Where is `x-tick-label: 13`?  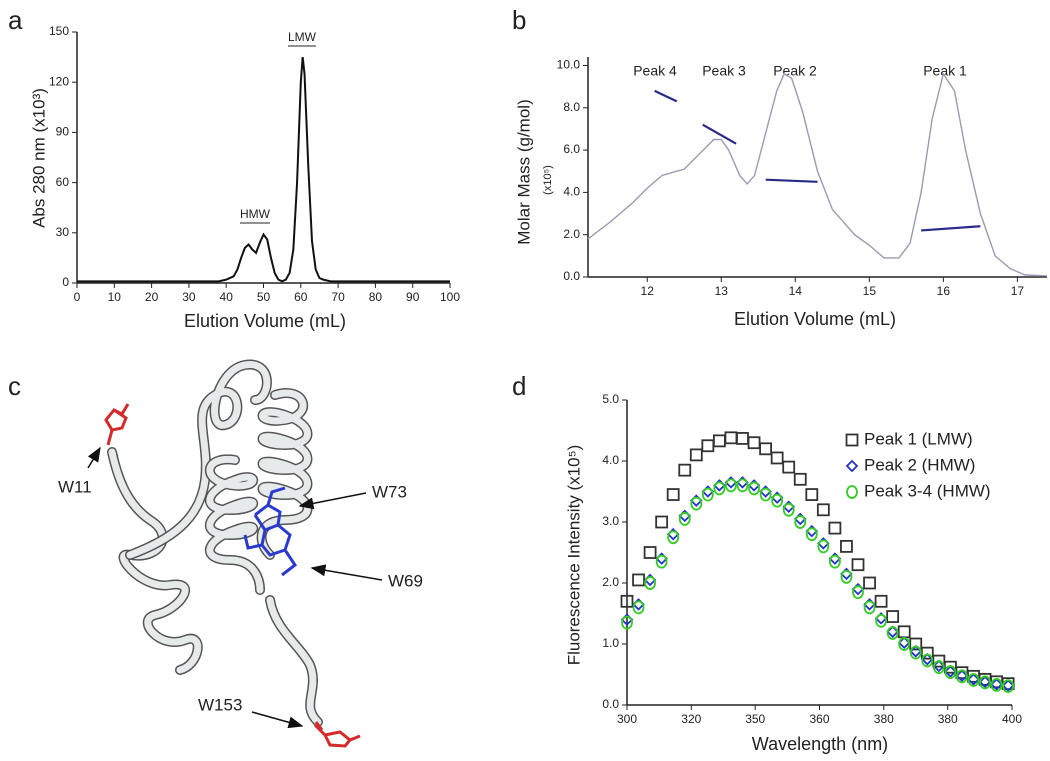 x-tick-label: 13 is located at coordinates (722, 291).